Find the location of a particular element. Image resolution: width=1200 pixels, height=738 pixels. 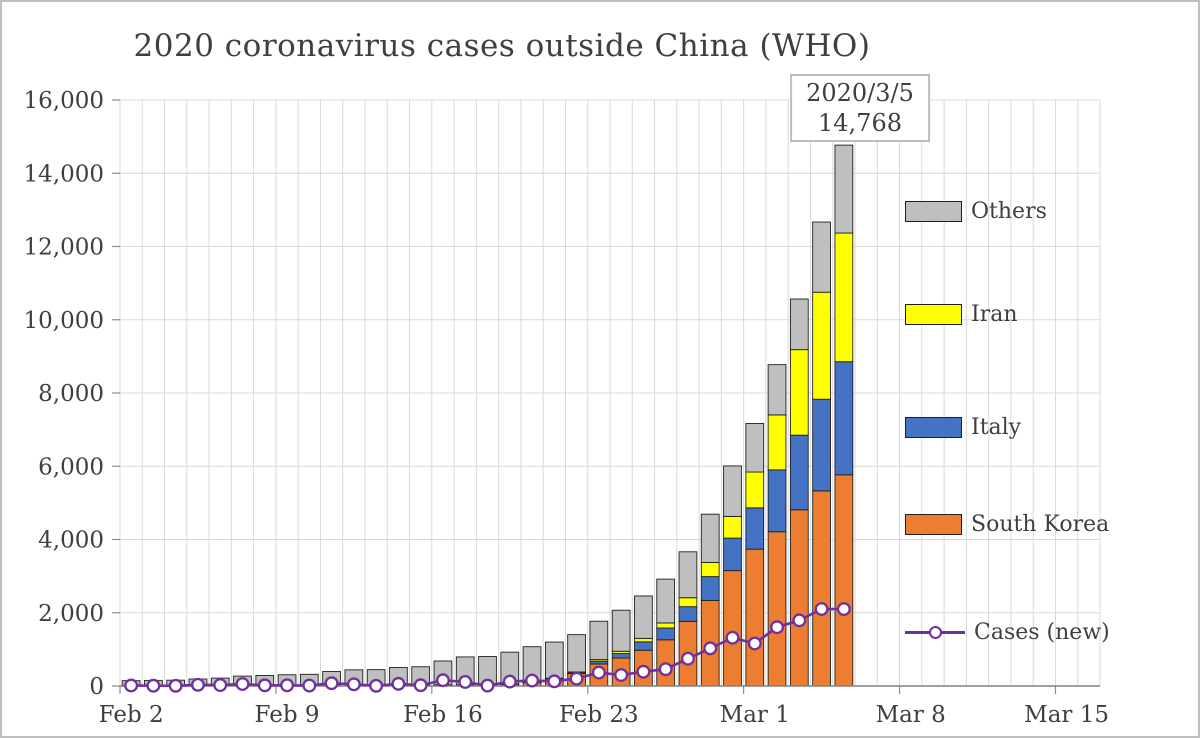

x-axis-tick-label: Feb 2 is located at coordinates (131, 715).